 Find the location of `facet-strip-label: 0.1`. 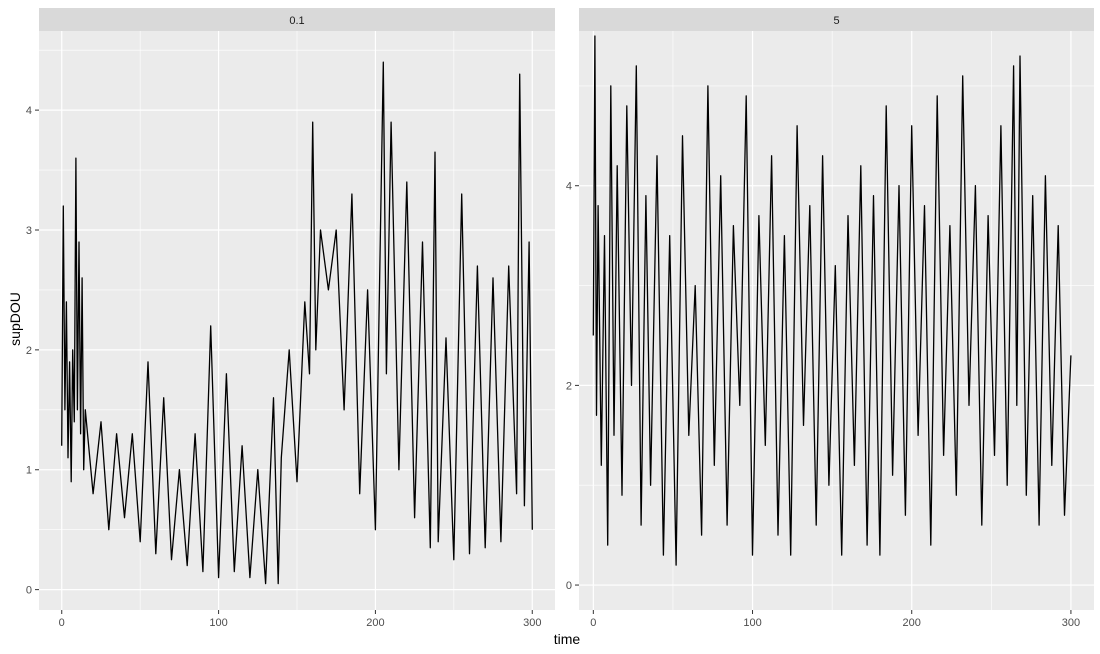

facet-strip-label: 0.1 is located at coordinates (296, 21).